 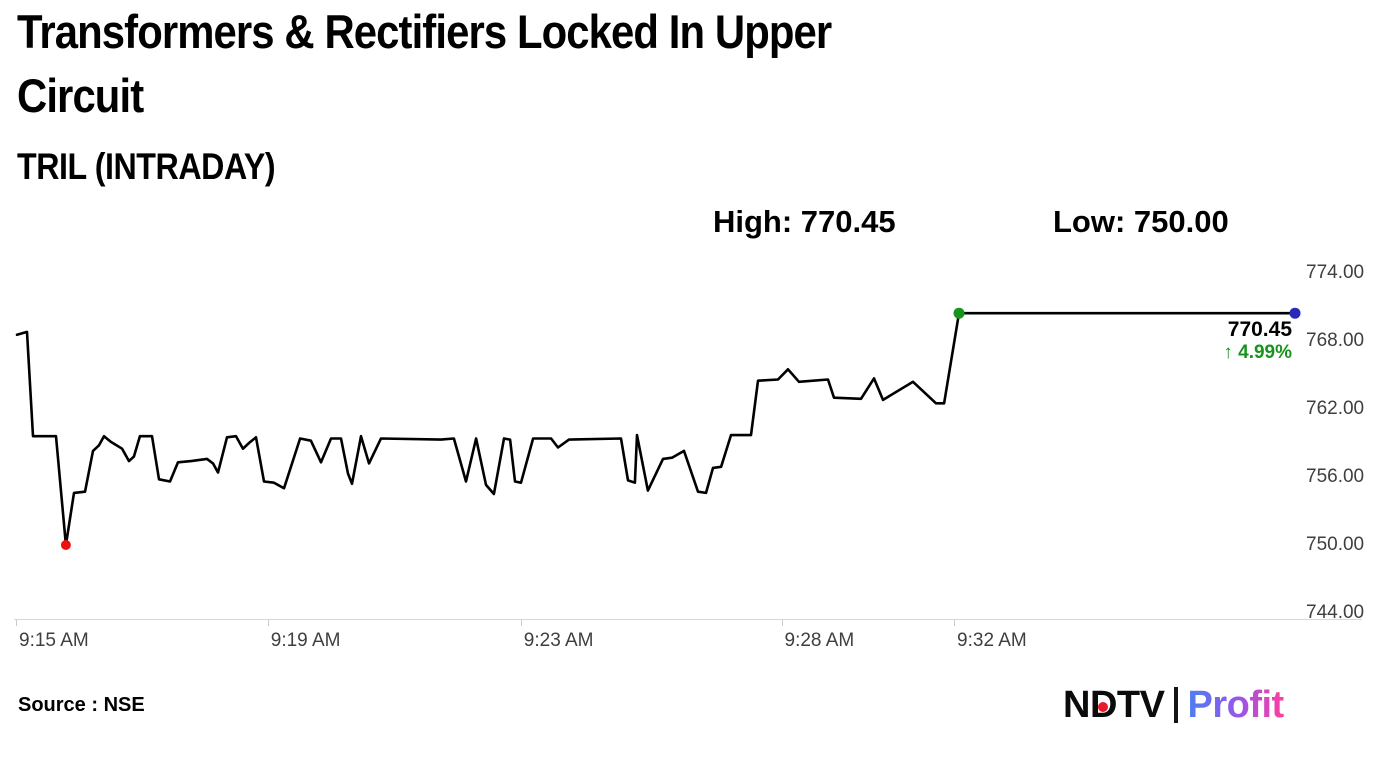 I want to click on x-axis-tick-label: 9:19 AM, so click(x=305, y=640).